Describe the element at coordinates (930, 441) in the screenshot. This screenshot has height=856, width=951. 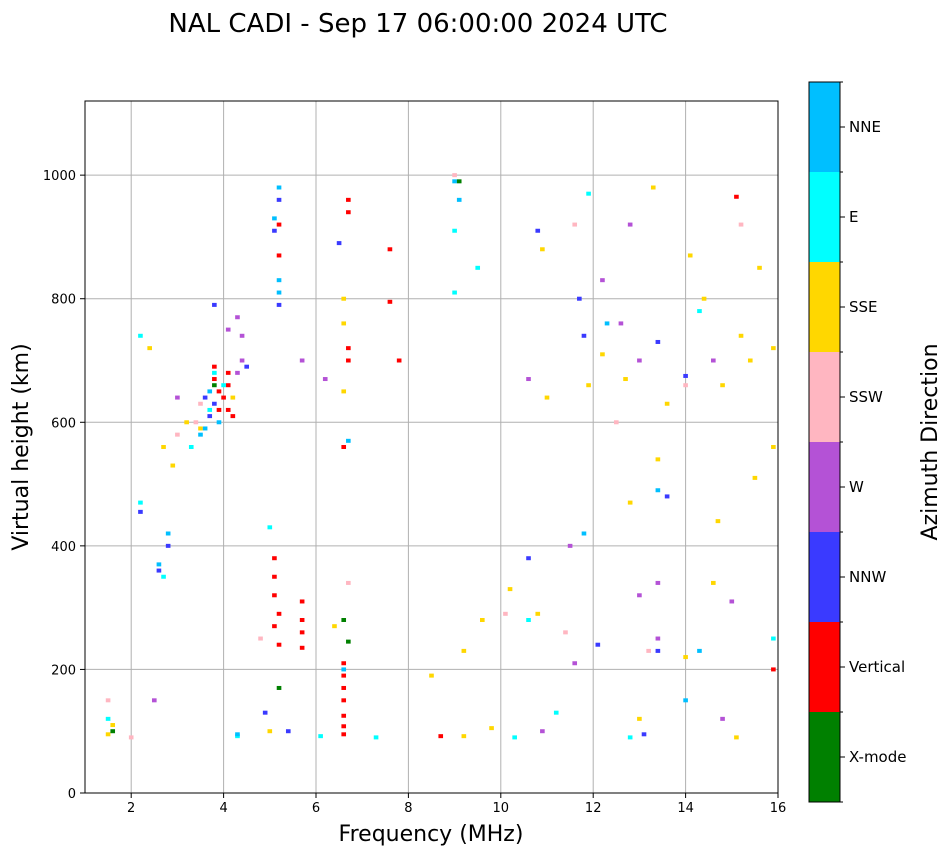
I see `colorbar-label: Azimuth Direction` at that location.